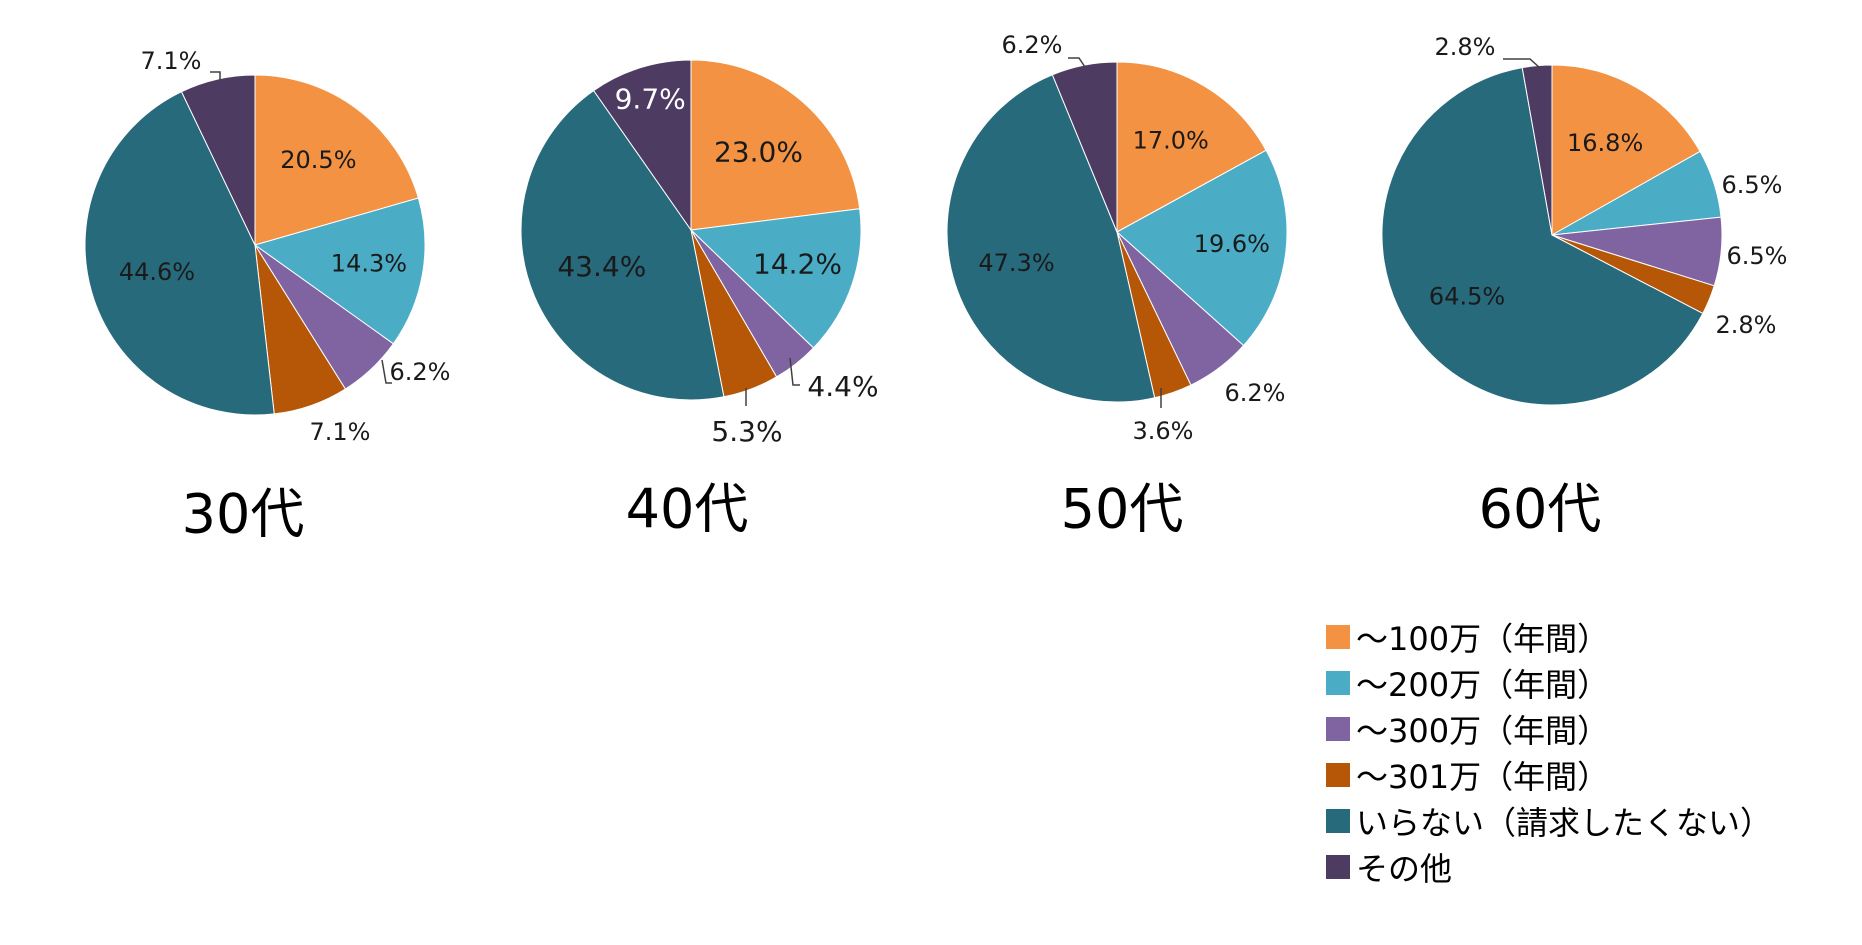 The height and width of the screenshot is (945, 1862). Describe the element at coordinates (1540, 509) in the screenshot. I see `pie-chart-title: 60代` at that location.